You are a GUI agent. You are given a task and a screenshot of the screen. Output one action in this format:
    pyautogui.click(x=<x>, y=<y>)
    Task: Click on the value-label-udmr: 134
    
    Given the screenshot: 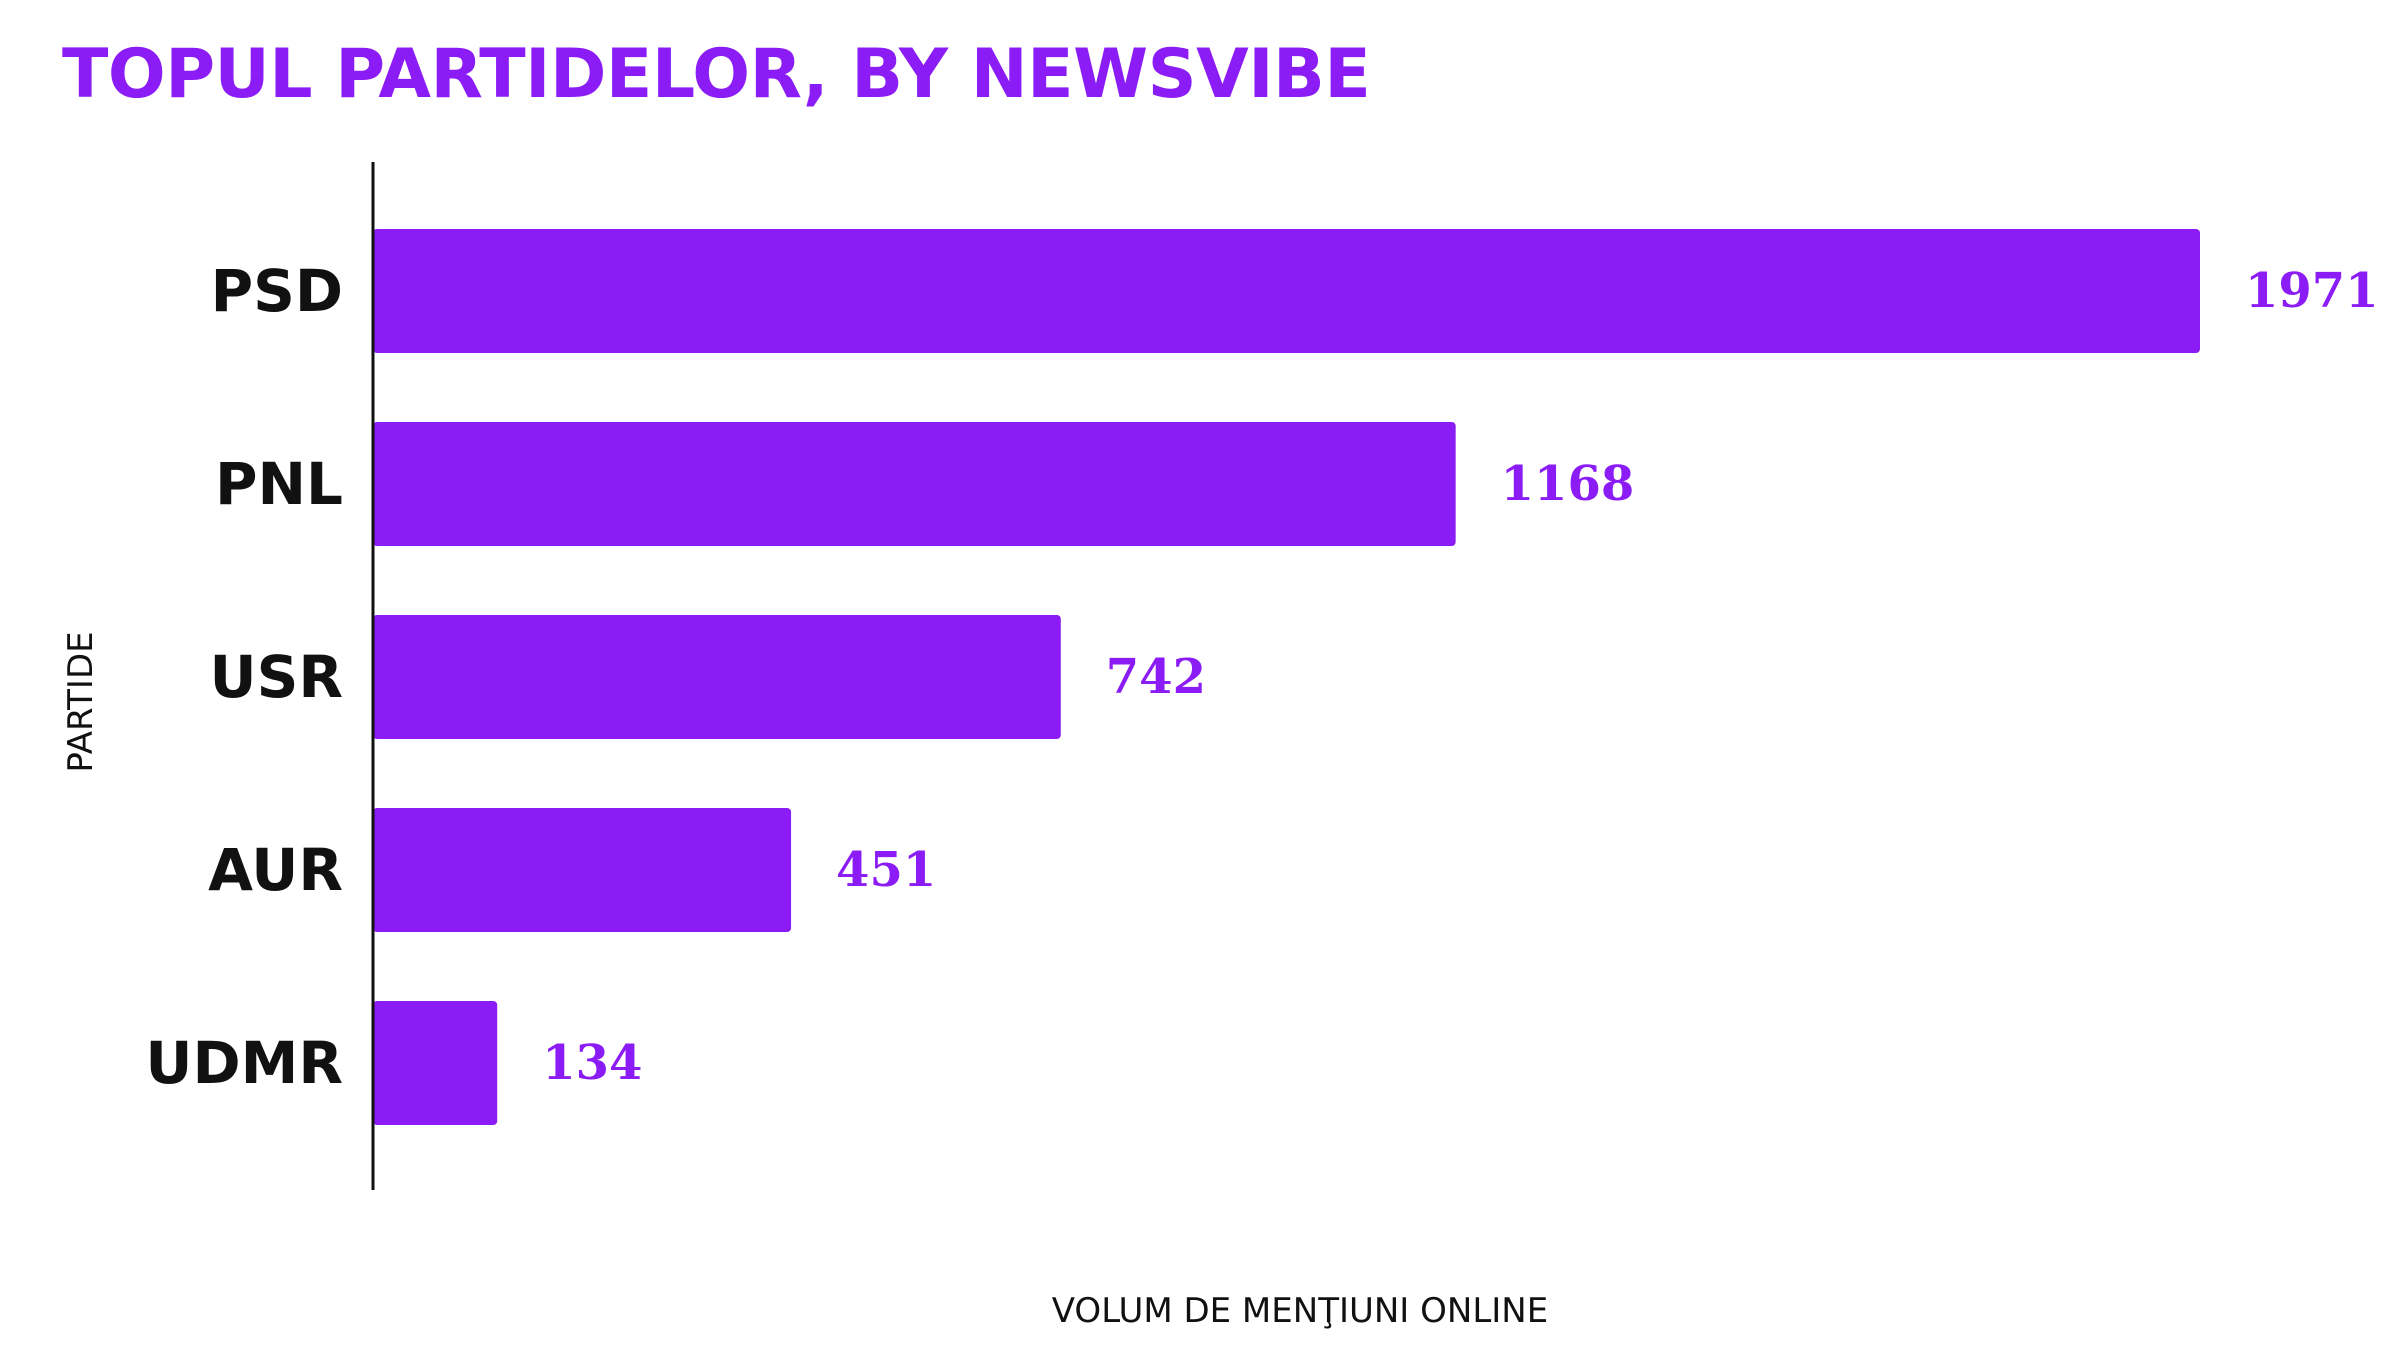 What is the action you would take?
    pyautogui.click(x=592, y=1063)
    